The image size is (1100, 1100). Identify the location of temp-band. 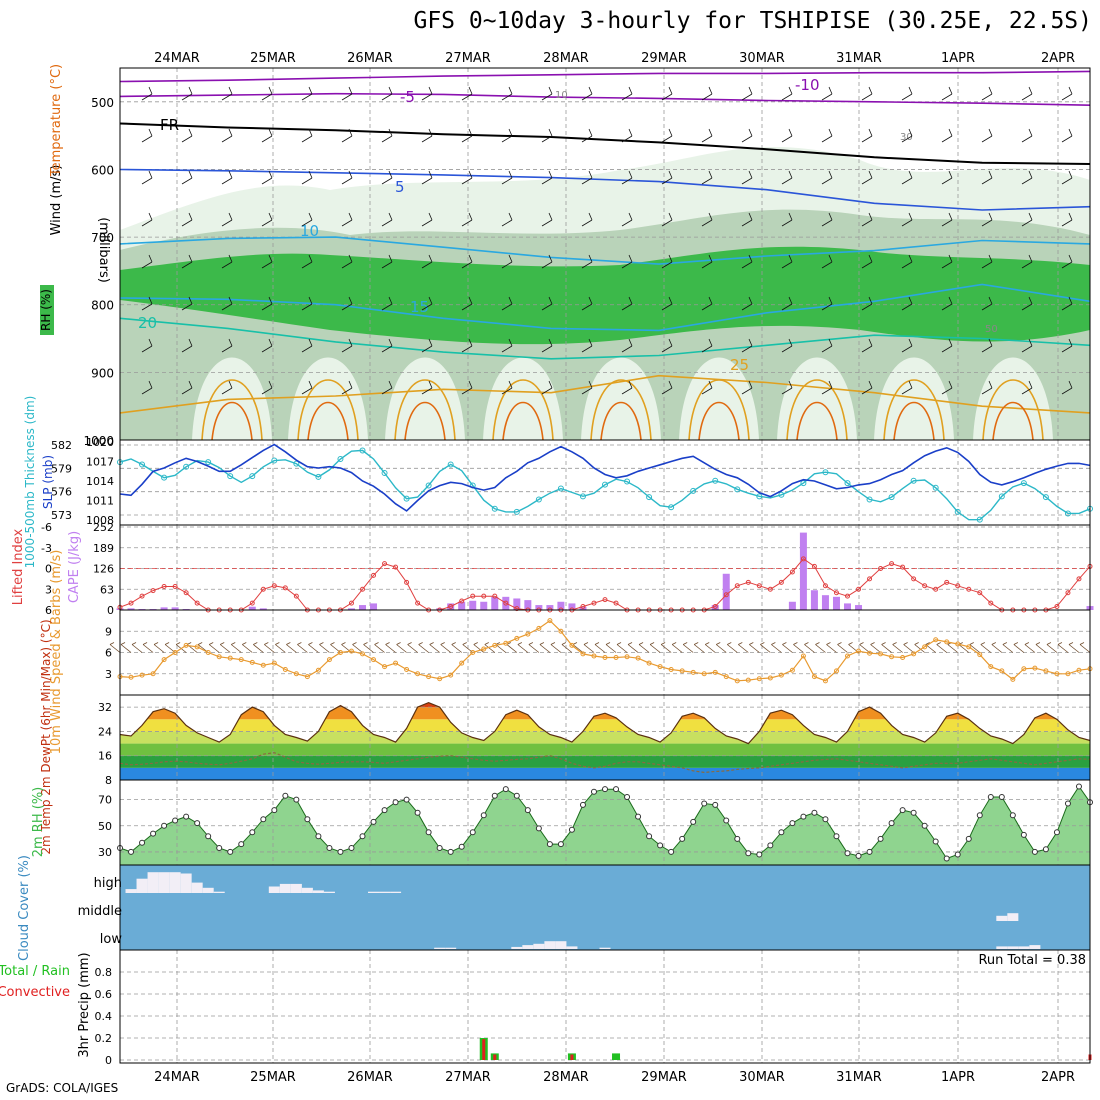
(605, 749).